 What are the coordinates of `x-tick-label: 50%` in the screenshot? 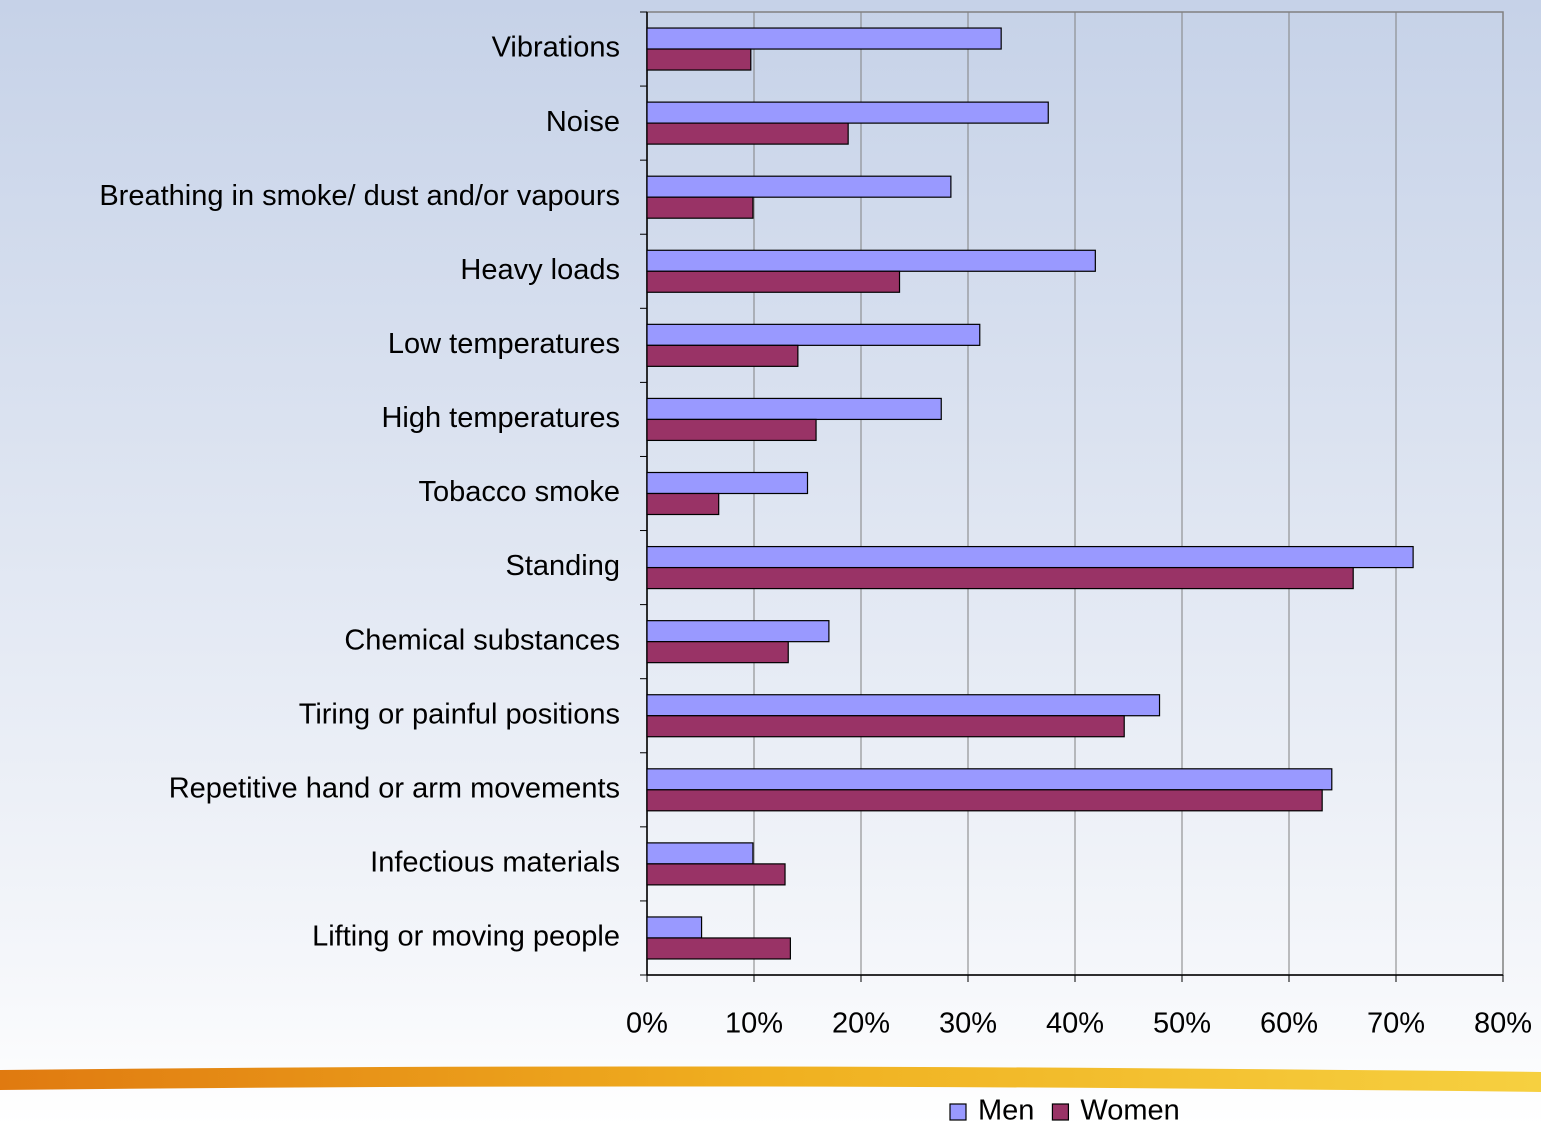 It's located at (1182, 1024).